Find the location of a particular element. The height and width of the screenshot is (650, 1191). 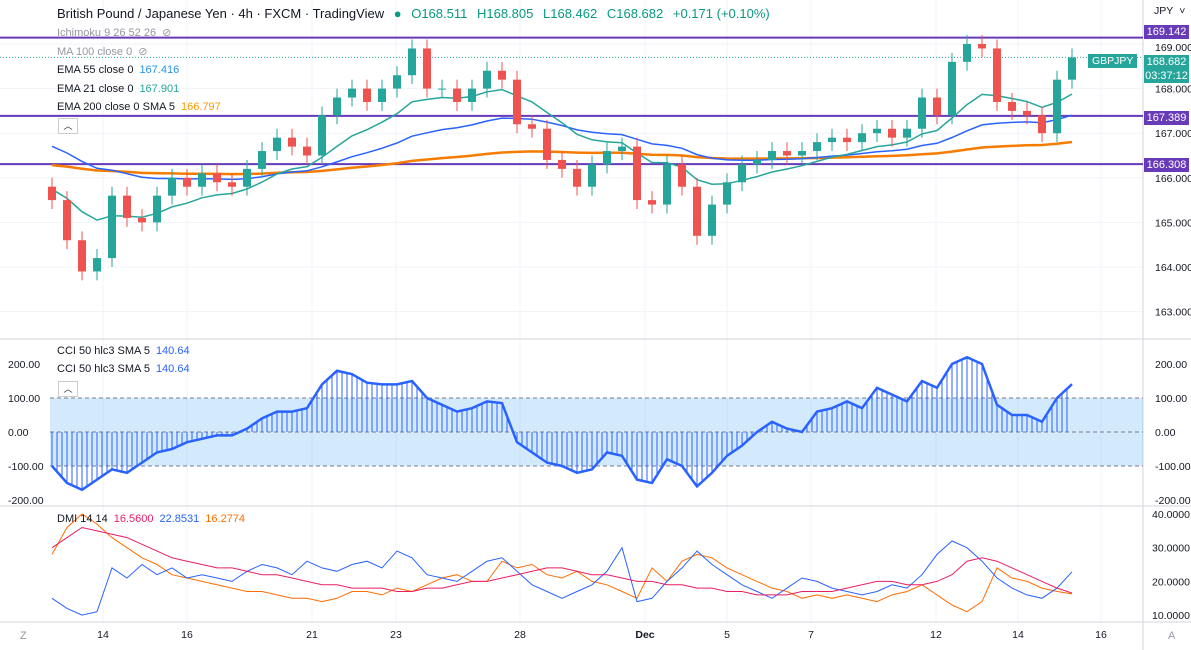

cci-tick-left: 0.00 is located at coordinates (18, 433).